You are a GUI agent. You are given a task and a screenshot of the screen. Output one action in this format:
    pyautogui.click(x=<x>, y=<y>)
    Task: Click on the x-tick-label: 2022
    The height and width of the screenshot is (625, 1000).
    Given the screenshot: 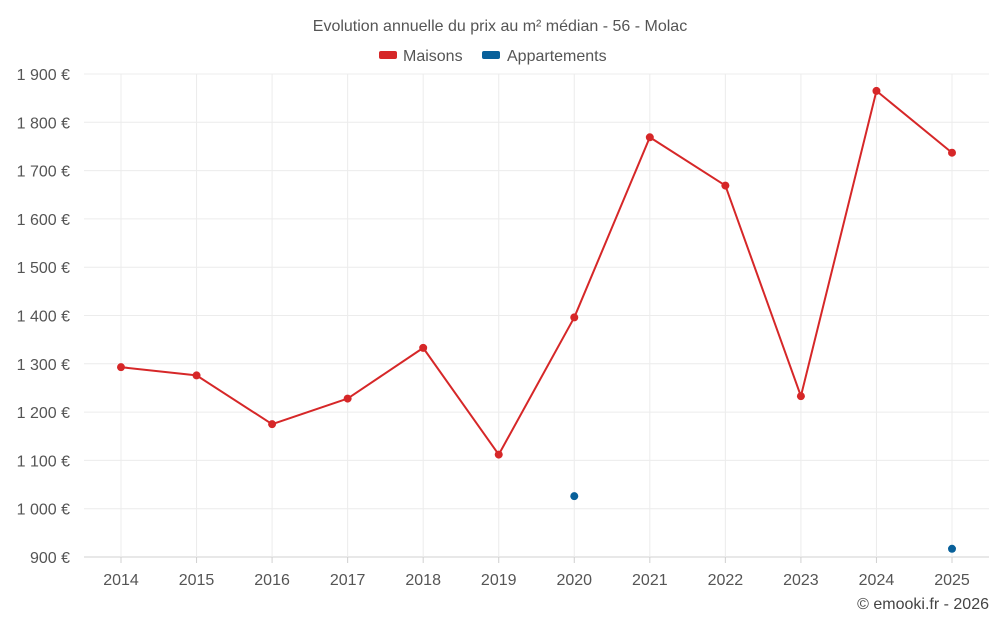 What is the action you would take?
    pyautogui.click(x=726, y=580)
    